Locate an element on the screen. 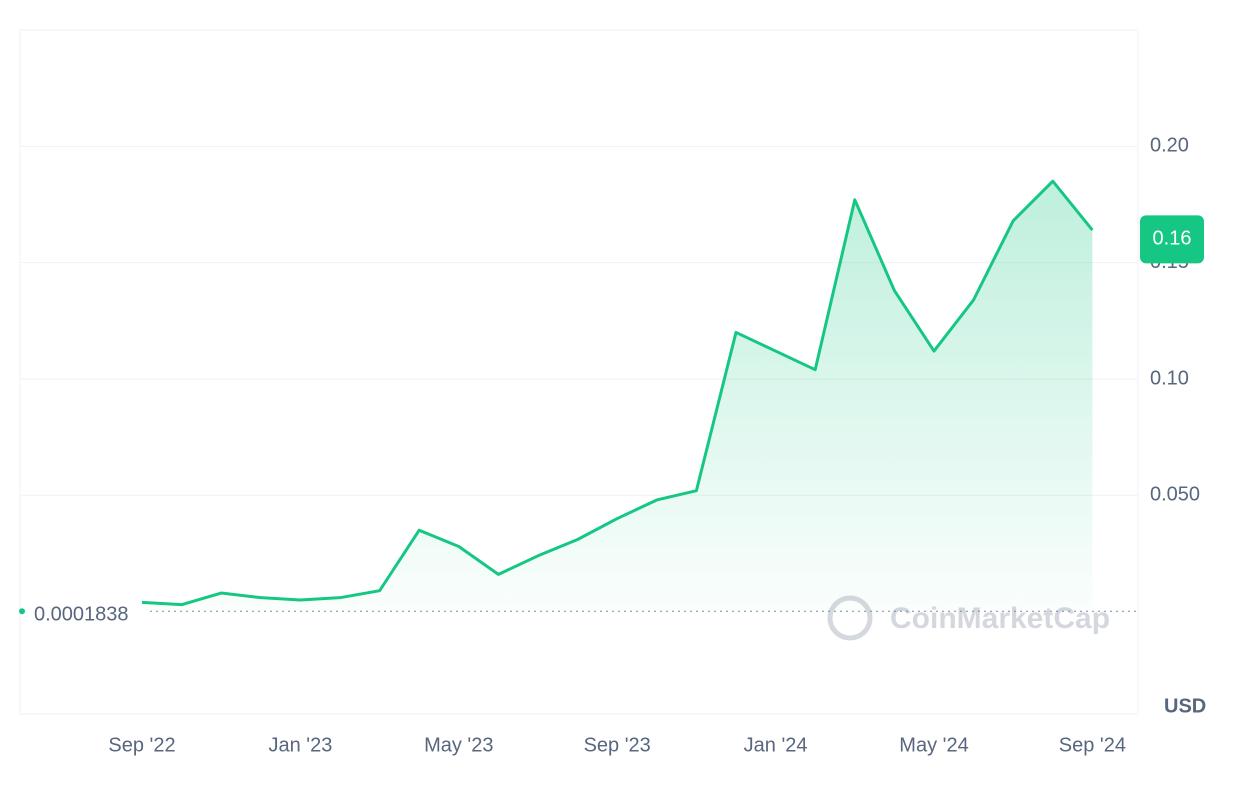 The height and width of the screenshot is (798, 1240). current-price-label: 0.16 is located at coordinates (1172, 239).